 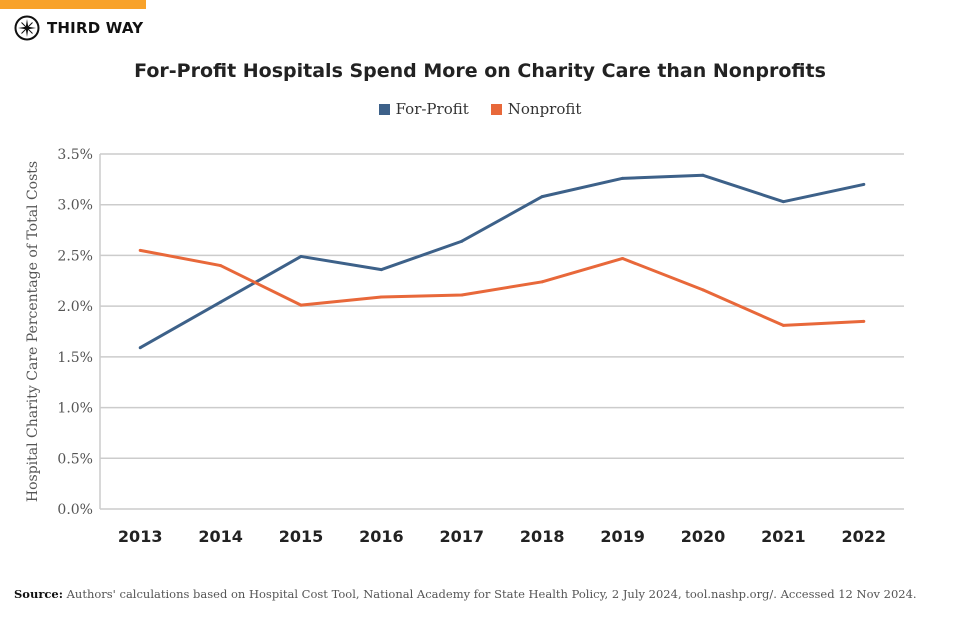 I want to click on y-tick-label: 2.0%, so click(x=75, y=307).